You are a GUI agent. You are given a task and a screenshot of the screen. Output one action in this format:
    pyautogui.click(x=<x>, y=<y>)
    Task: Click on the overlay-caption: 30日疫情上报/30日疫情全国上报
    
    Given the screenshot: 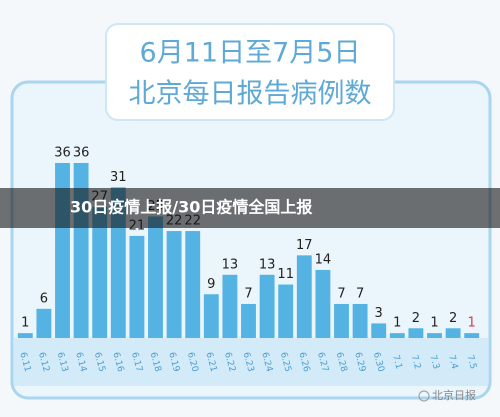 What is the action you would take?
    pyautogui.click(x=191, y=207)
    